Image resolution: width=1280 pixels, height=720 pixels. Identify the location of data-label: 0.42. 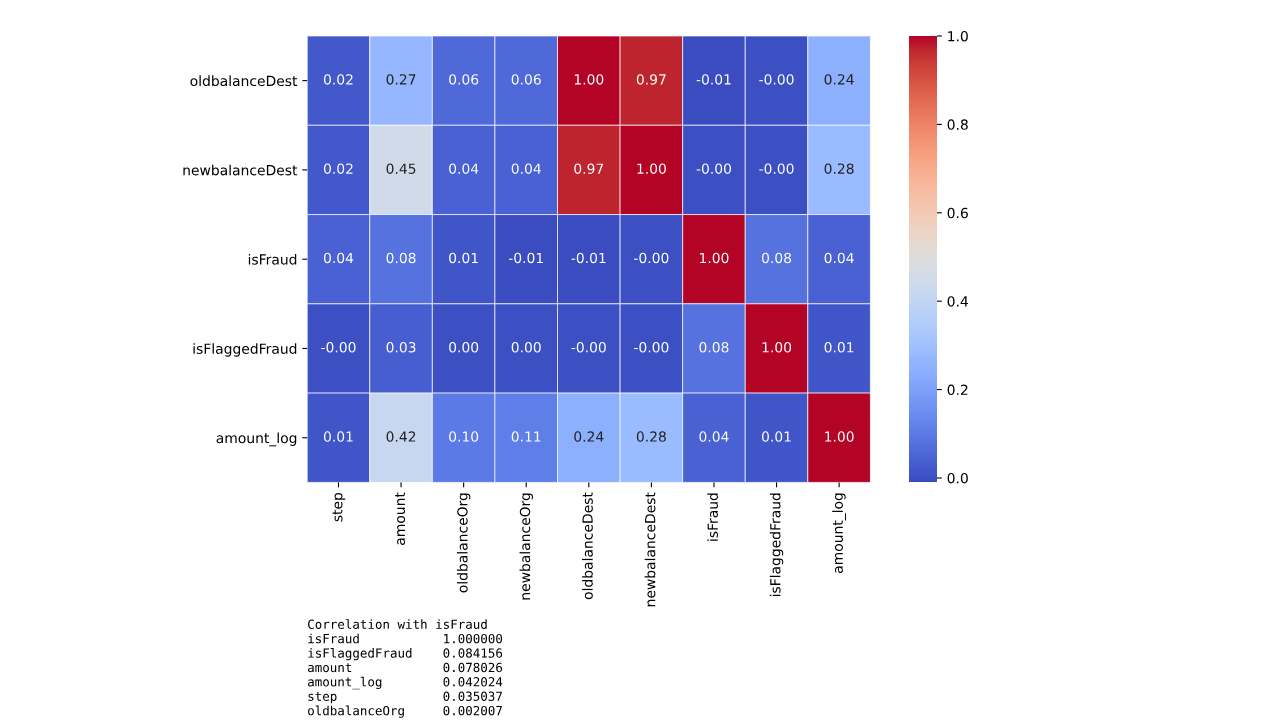
(401, 436).